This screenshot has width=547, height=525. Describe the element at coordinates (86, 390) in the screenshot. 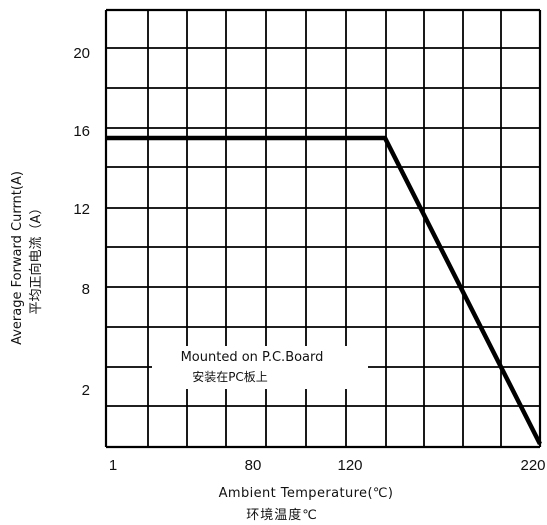

I see `y-tick-label: 2` at that location.